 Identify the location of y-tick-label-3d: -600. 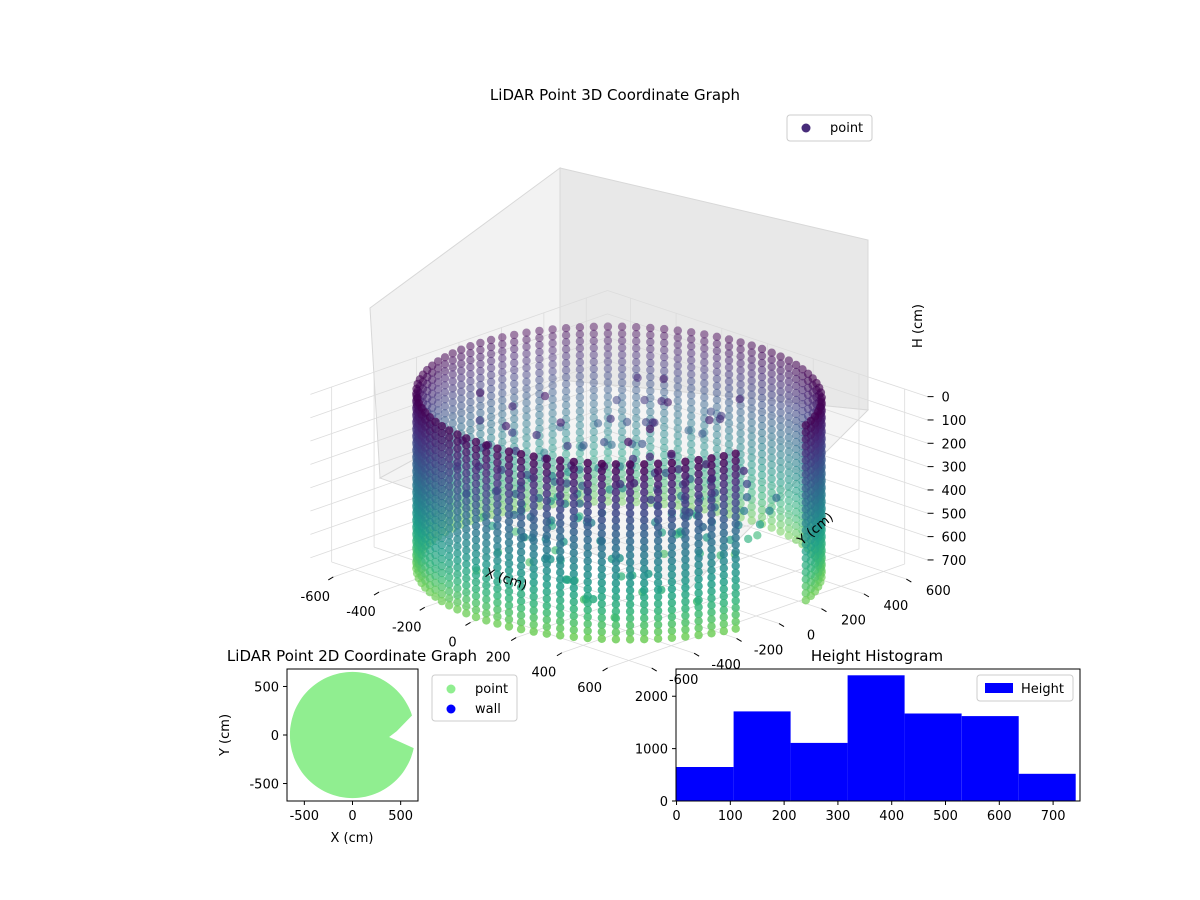
(684, 680).